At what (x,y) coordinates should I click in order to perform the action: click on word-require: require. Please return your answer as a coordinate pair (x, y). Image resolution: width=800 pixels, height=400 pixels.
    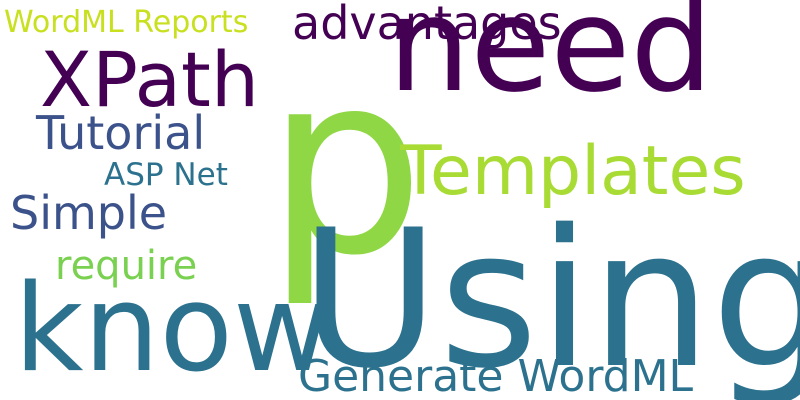
    Looking at the image, I should click on (126, 266).